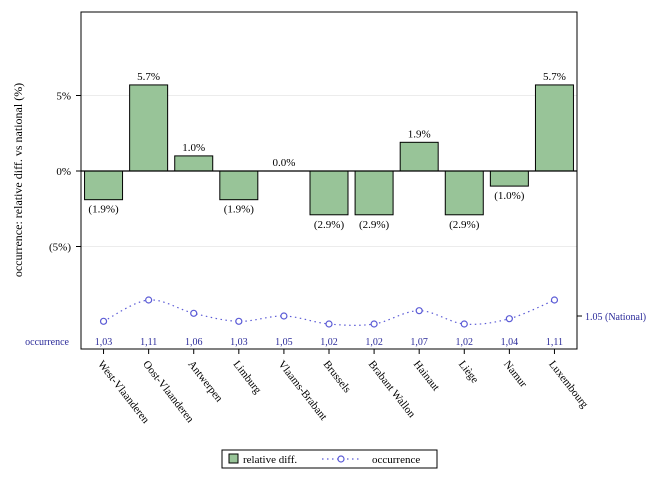 The image size is (672, 480). What do you see at coordinates (510, 342) in the screenshot?
I see `occurrence-value-label: 1,04` at bounding box center [510, 342].